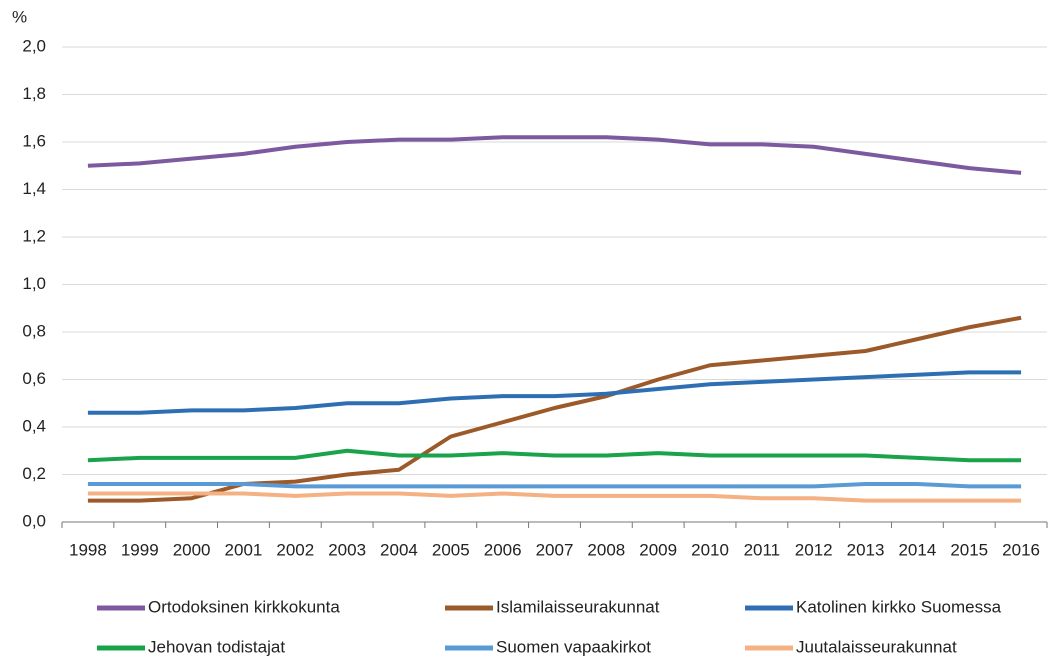  I want to click on legend-label: Ortodoksinen kirkkokunta, so click(244, 606).